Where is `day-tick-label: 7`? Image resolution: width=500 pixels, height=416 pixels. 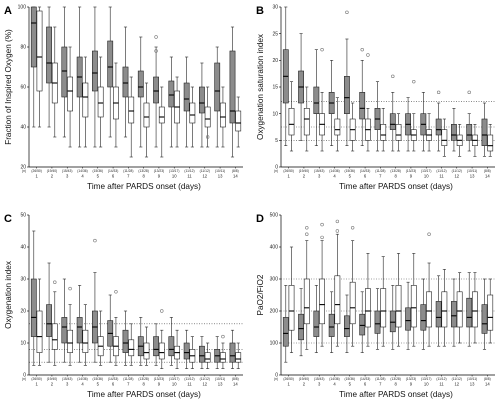 day-tick-label: 7 is located at coordinates (380, 384).